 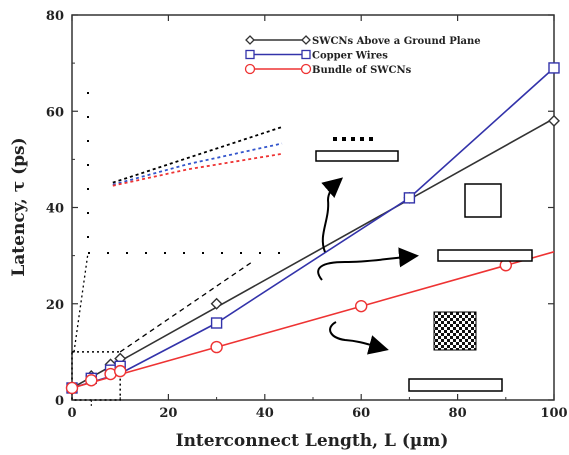 I want to click on arrow-to-copper, so click(x=368, y=264).